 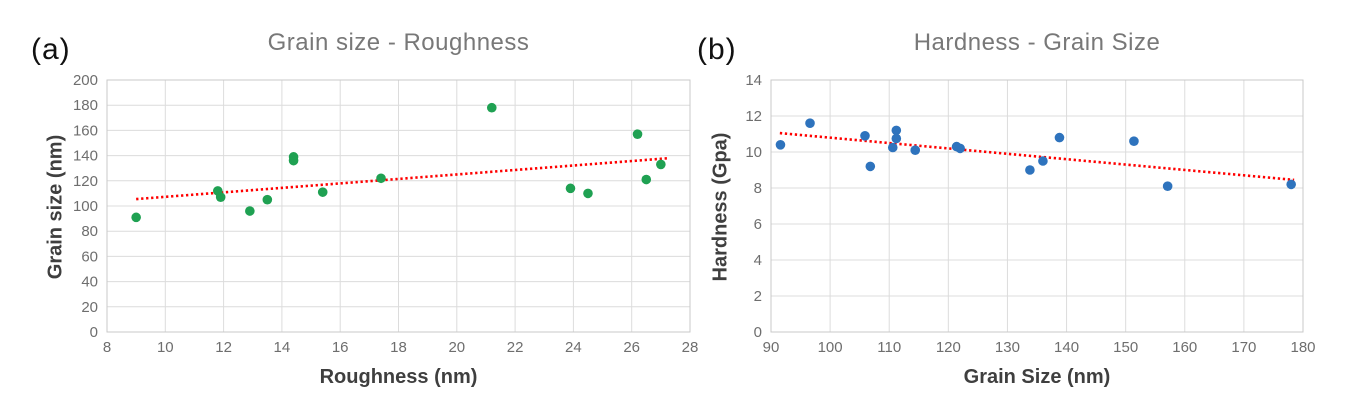 I want to click on x-tick-label: 120, so click(x=948, y=347).